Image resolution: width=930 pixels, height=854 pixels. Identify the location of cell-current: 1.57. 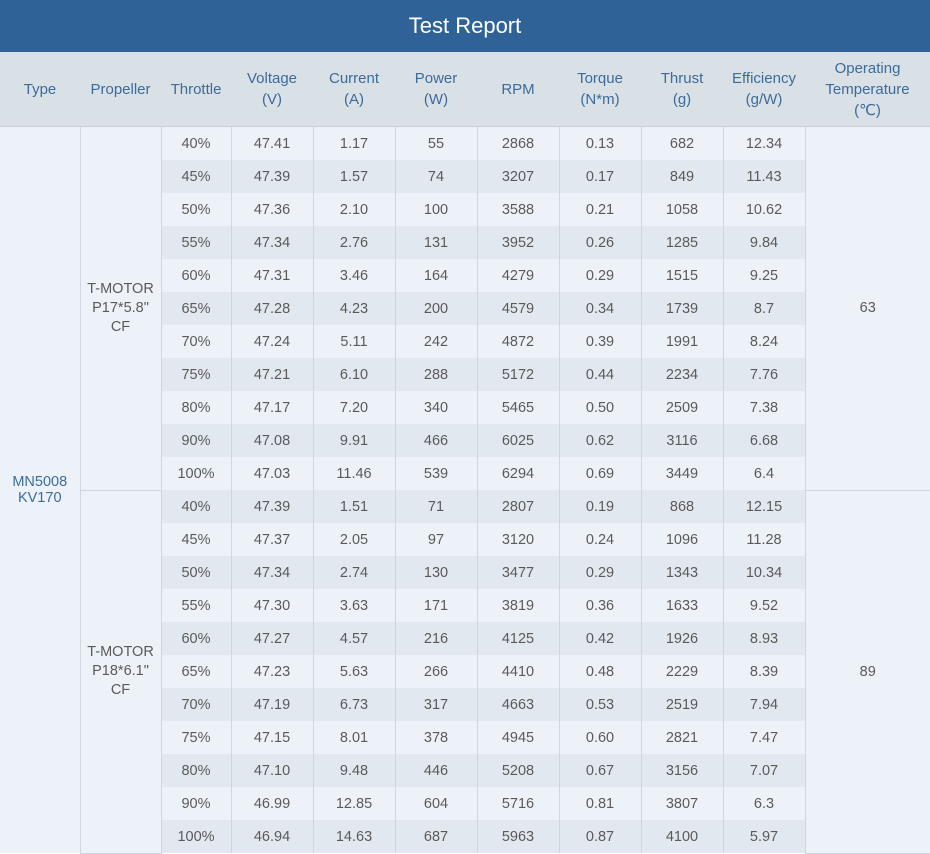
(353, 176).